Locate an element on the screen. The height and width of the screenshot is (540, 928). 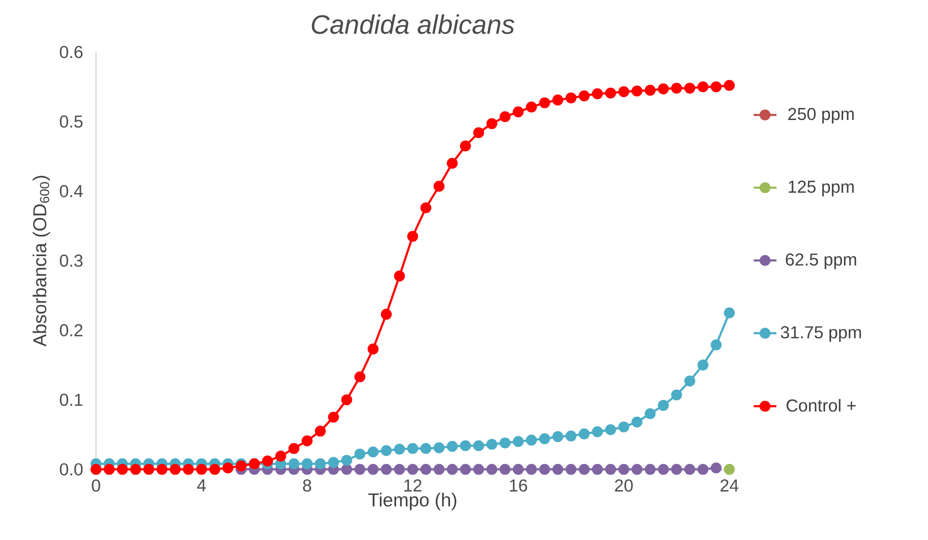
x-tick-label: 16 is located at coordinates (519, 485).